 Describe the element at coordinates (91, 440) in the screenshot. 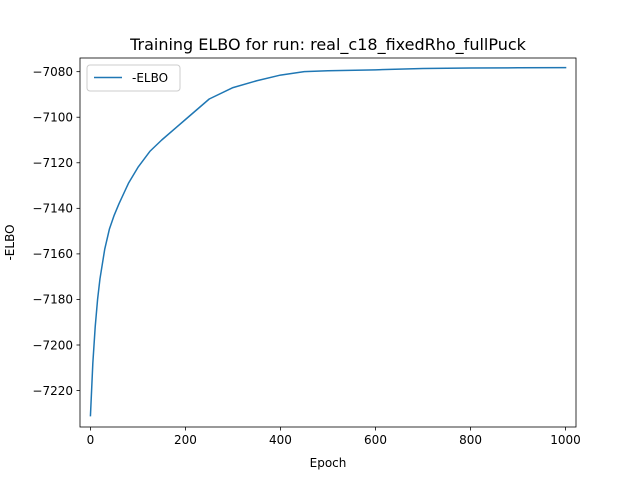

I see `x-tick-label: 0` at that location.